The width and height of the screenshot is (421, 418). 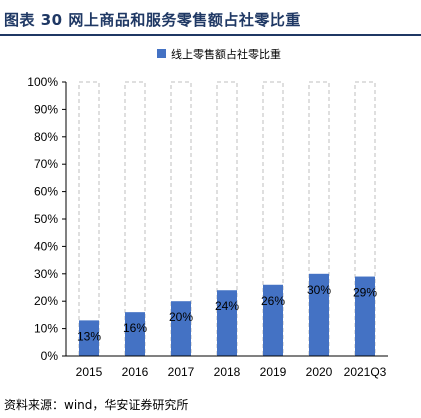 I want to click on data-label: 26%, so click(x=273, y=301).